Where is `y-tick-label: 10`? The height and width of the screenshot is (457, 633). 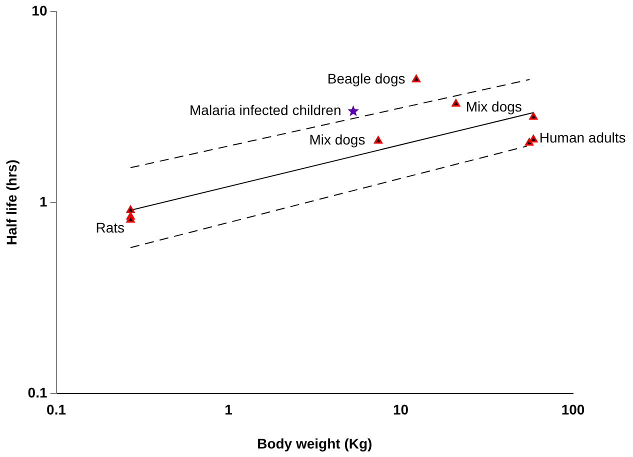 y-tick-label: 10 is located at coordinates (40, 10).